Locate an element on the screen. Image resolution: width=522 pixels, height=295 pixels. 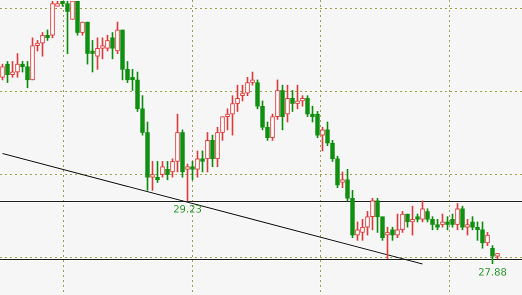
annotation: 27.88 is located at coordinates (492, 273).